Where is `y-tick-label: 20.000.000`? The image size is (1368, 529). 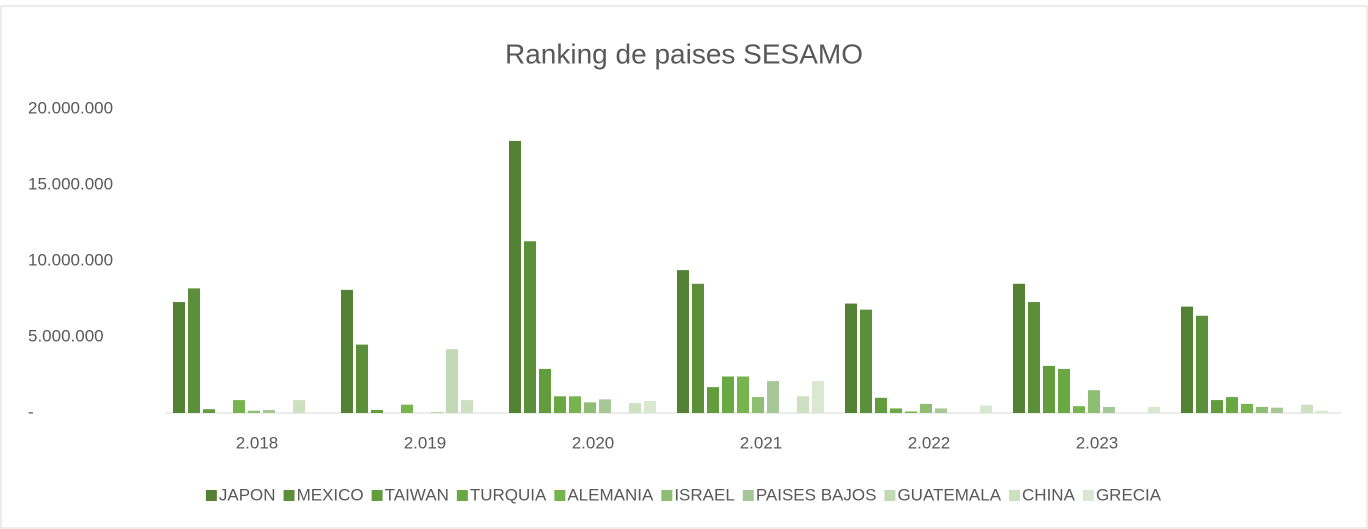 y-tick-label: 20.000.000 is located at coordinates (70, 107).